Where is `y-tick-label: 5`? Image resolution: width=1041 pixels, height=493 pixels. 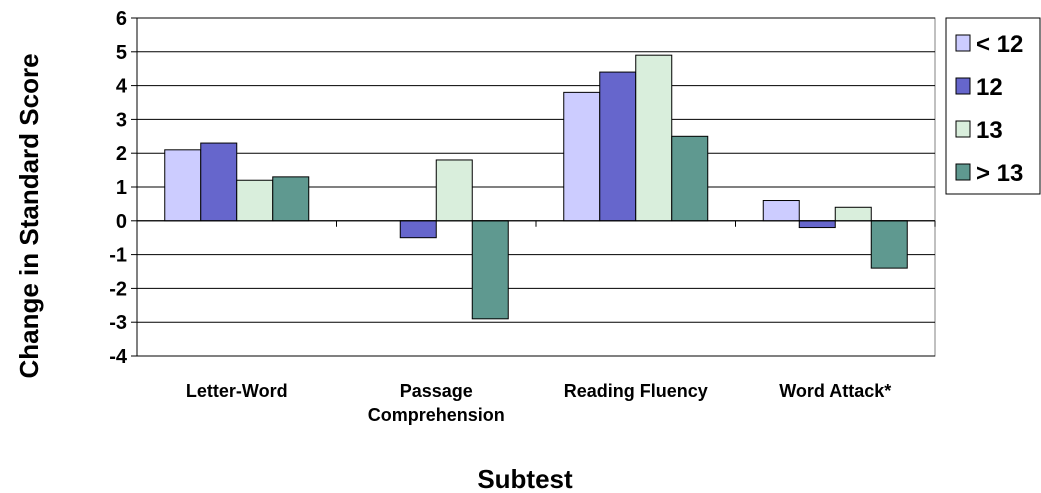
y-tick-label: 5 is located at coordinates (121, 53).